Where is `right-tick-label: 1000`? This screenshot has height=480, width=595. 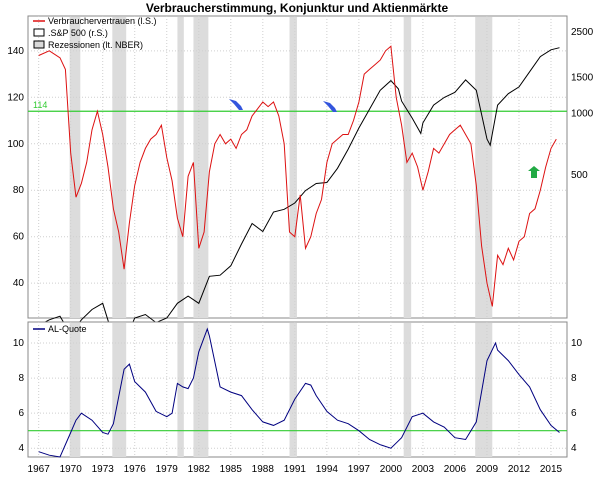
right-tick-label: 1000 is located at coordinates (582, 114).